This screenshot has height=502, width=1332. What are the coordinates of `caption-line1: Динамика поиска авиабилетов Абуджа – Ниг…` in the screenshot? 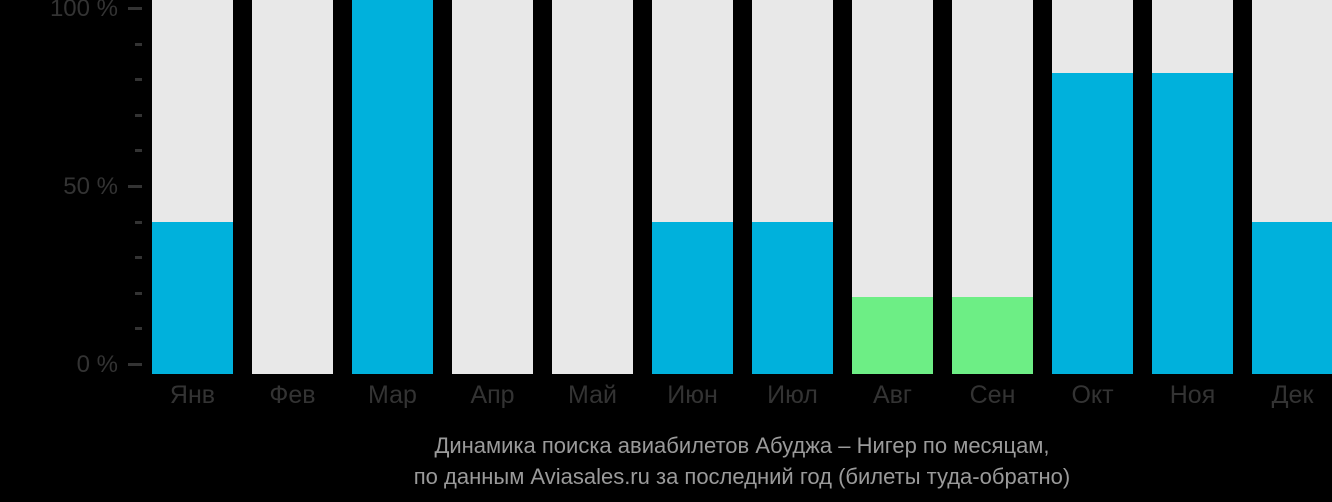 It's located at (742, 445).